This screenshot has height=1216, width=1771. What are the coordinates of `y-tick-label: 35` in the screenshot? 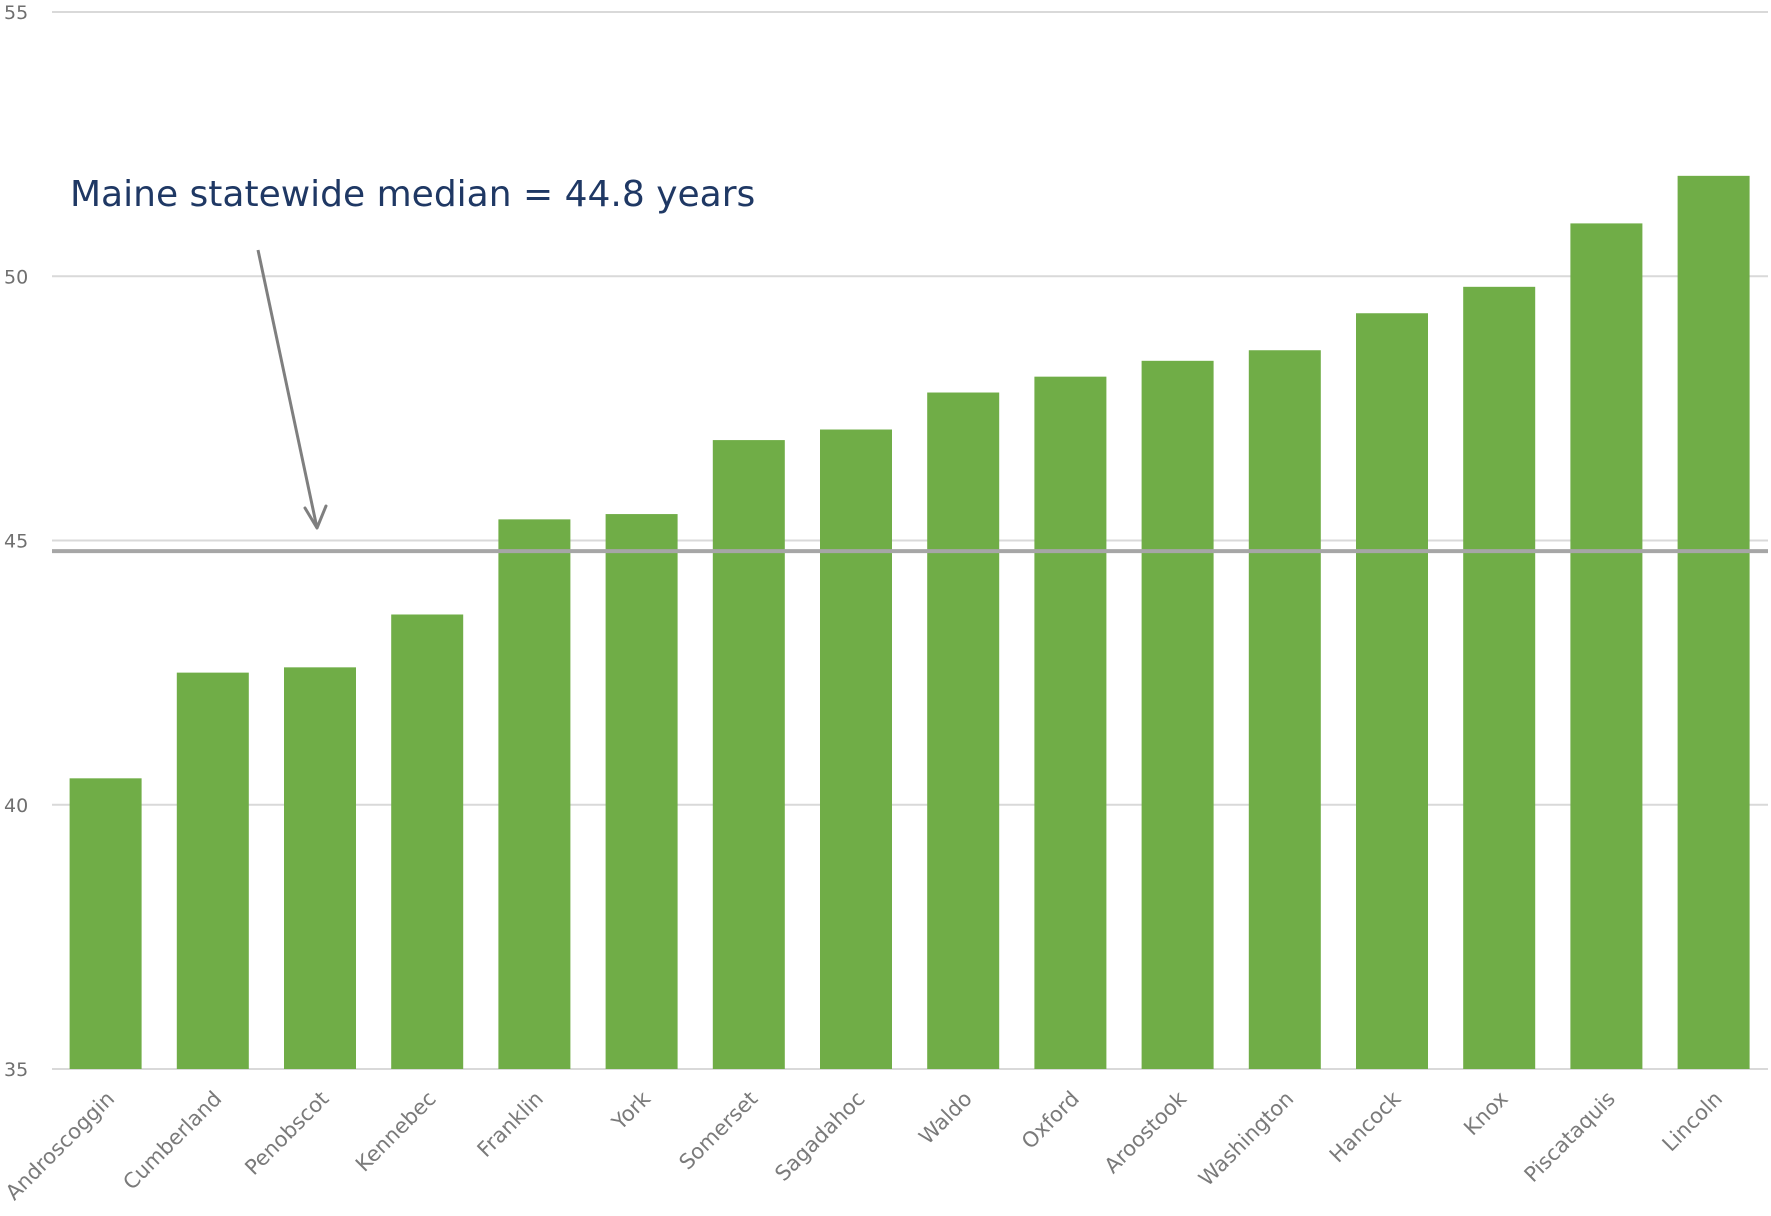 It's located at (16, 1070).